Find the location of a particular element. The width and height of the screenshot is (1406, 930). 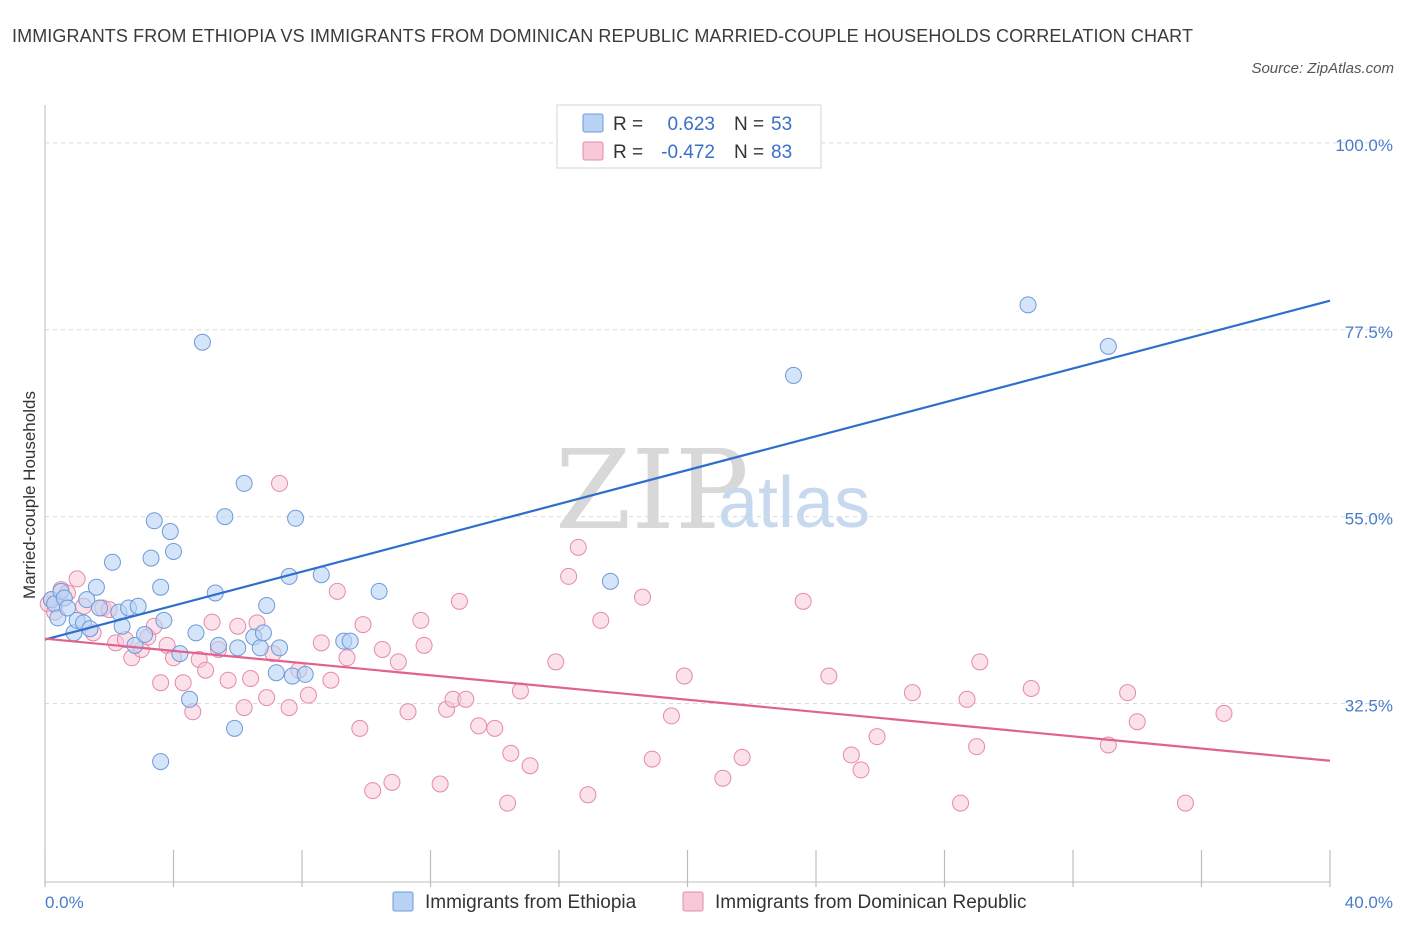

x-tick-label-max: 40.0% is located at coordinates (1369, 902).